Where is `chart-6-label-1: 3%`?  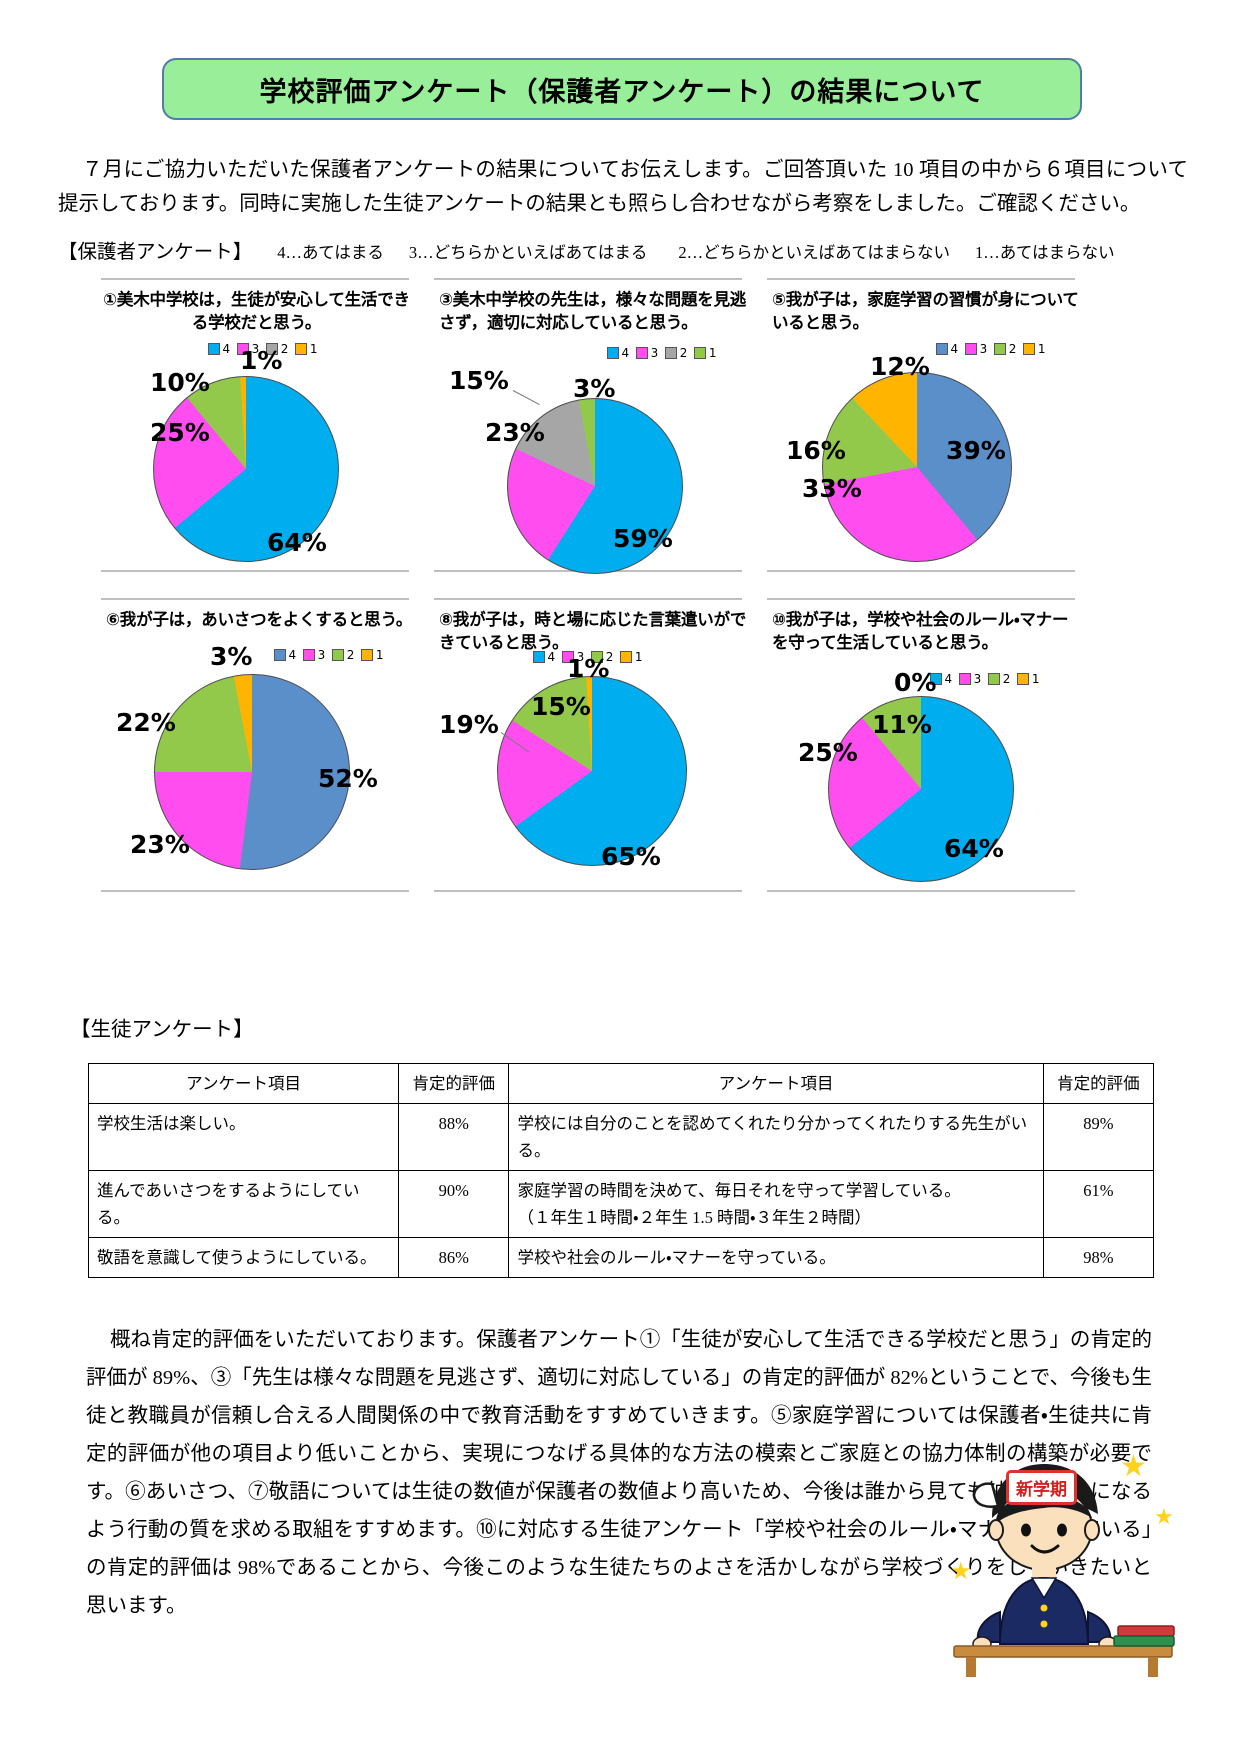 chart-6-label-1: 3% is located at coordinates (231, 656).